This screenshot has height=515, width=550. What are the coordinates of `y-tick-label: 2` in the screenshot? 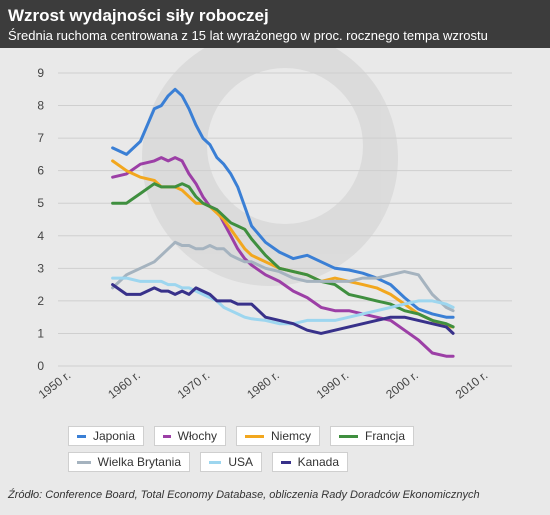 It's located at (40, 301).